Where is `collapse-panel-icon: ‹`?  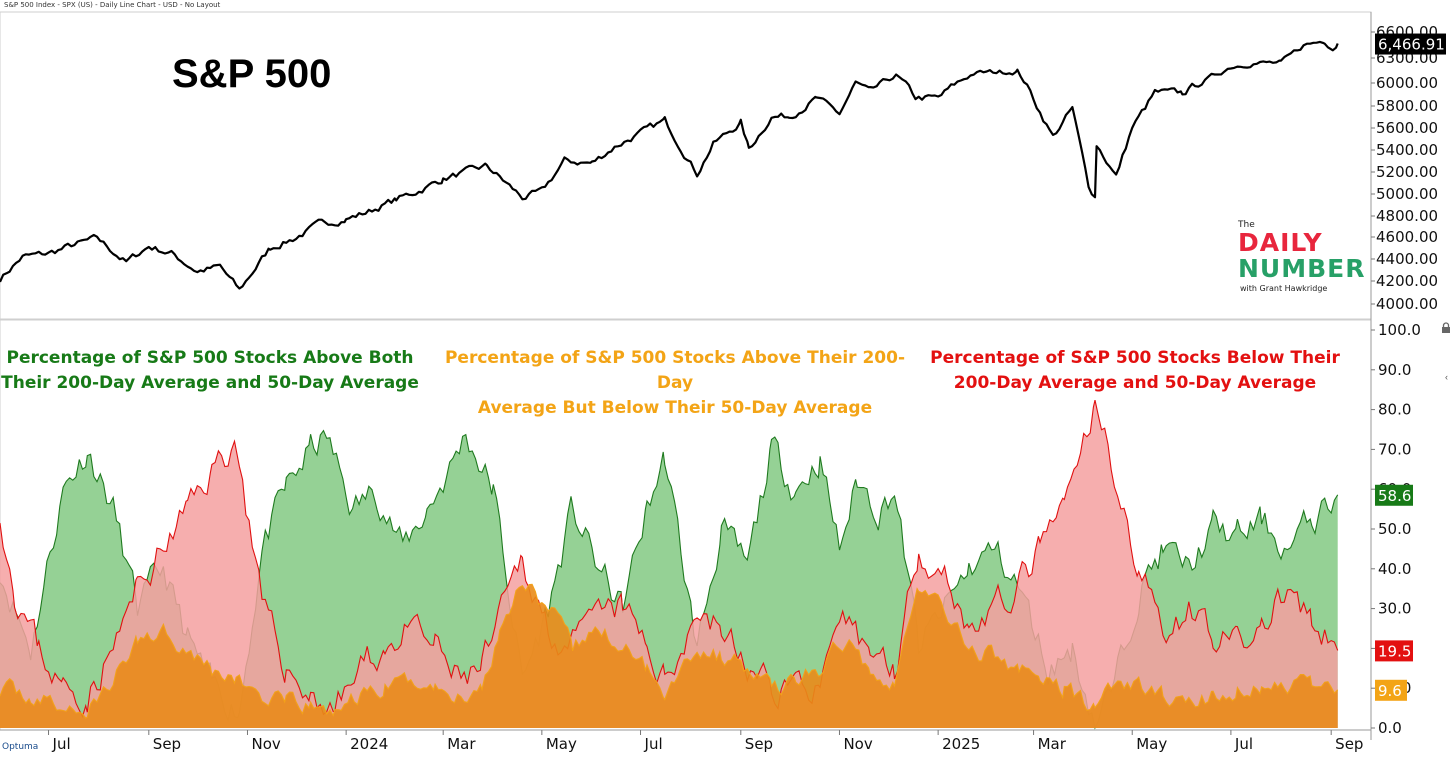
collapse-panel-icon: ‹ is located at coordinates (1446, 377).